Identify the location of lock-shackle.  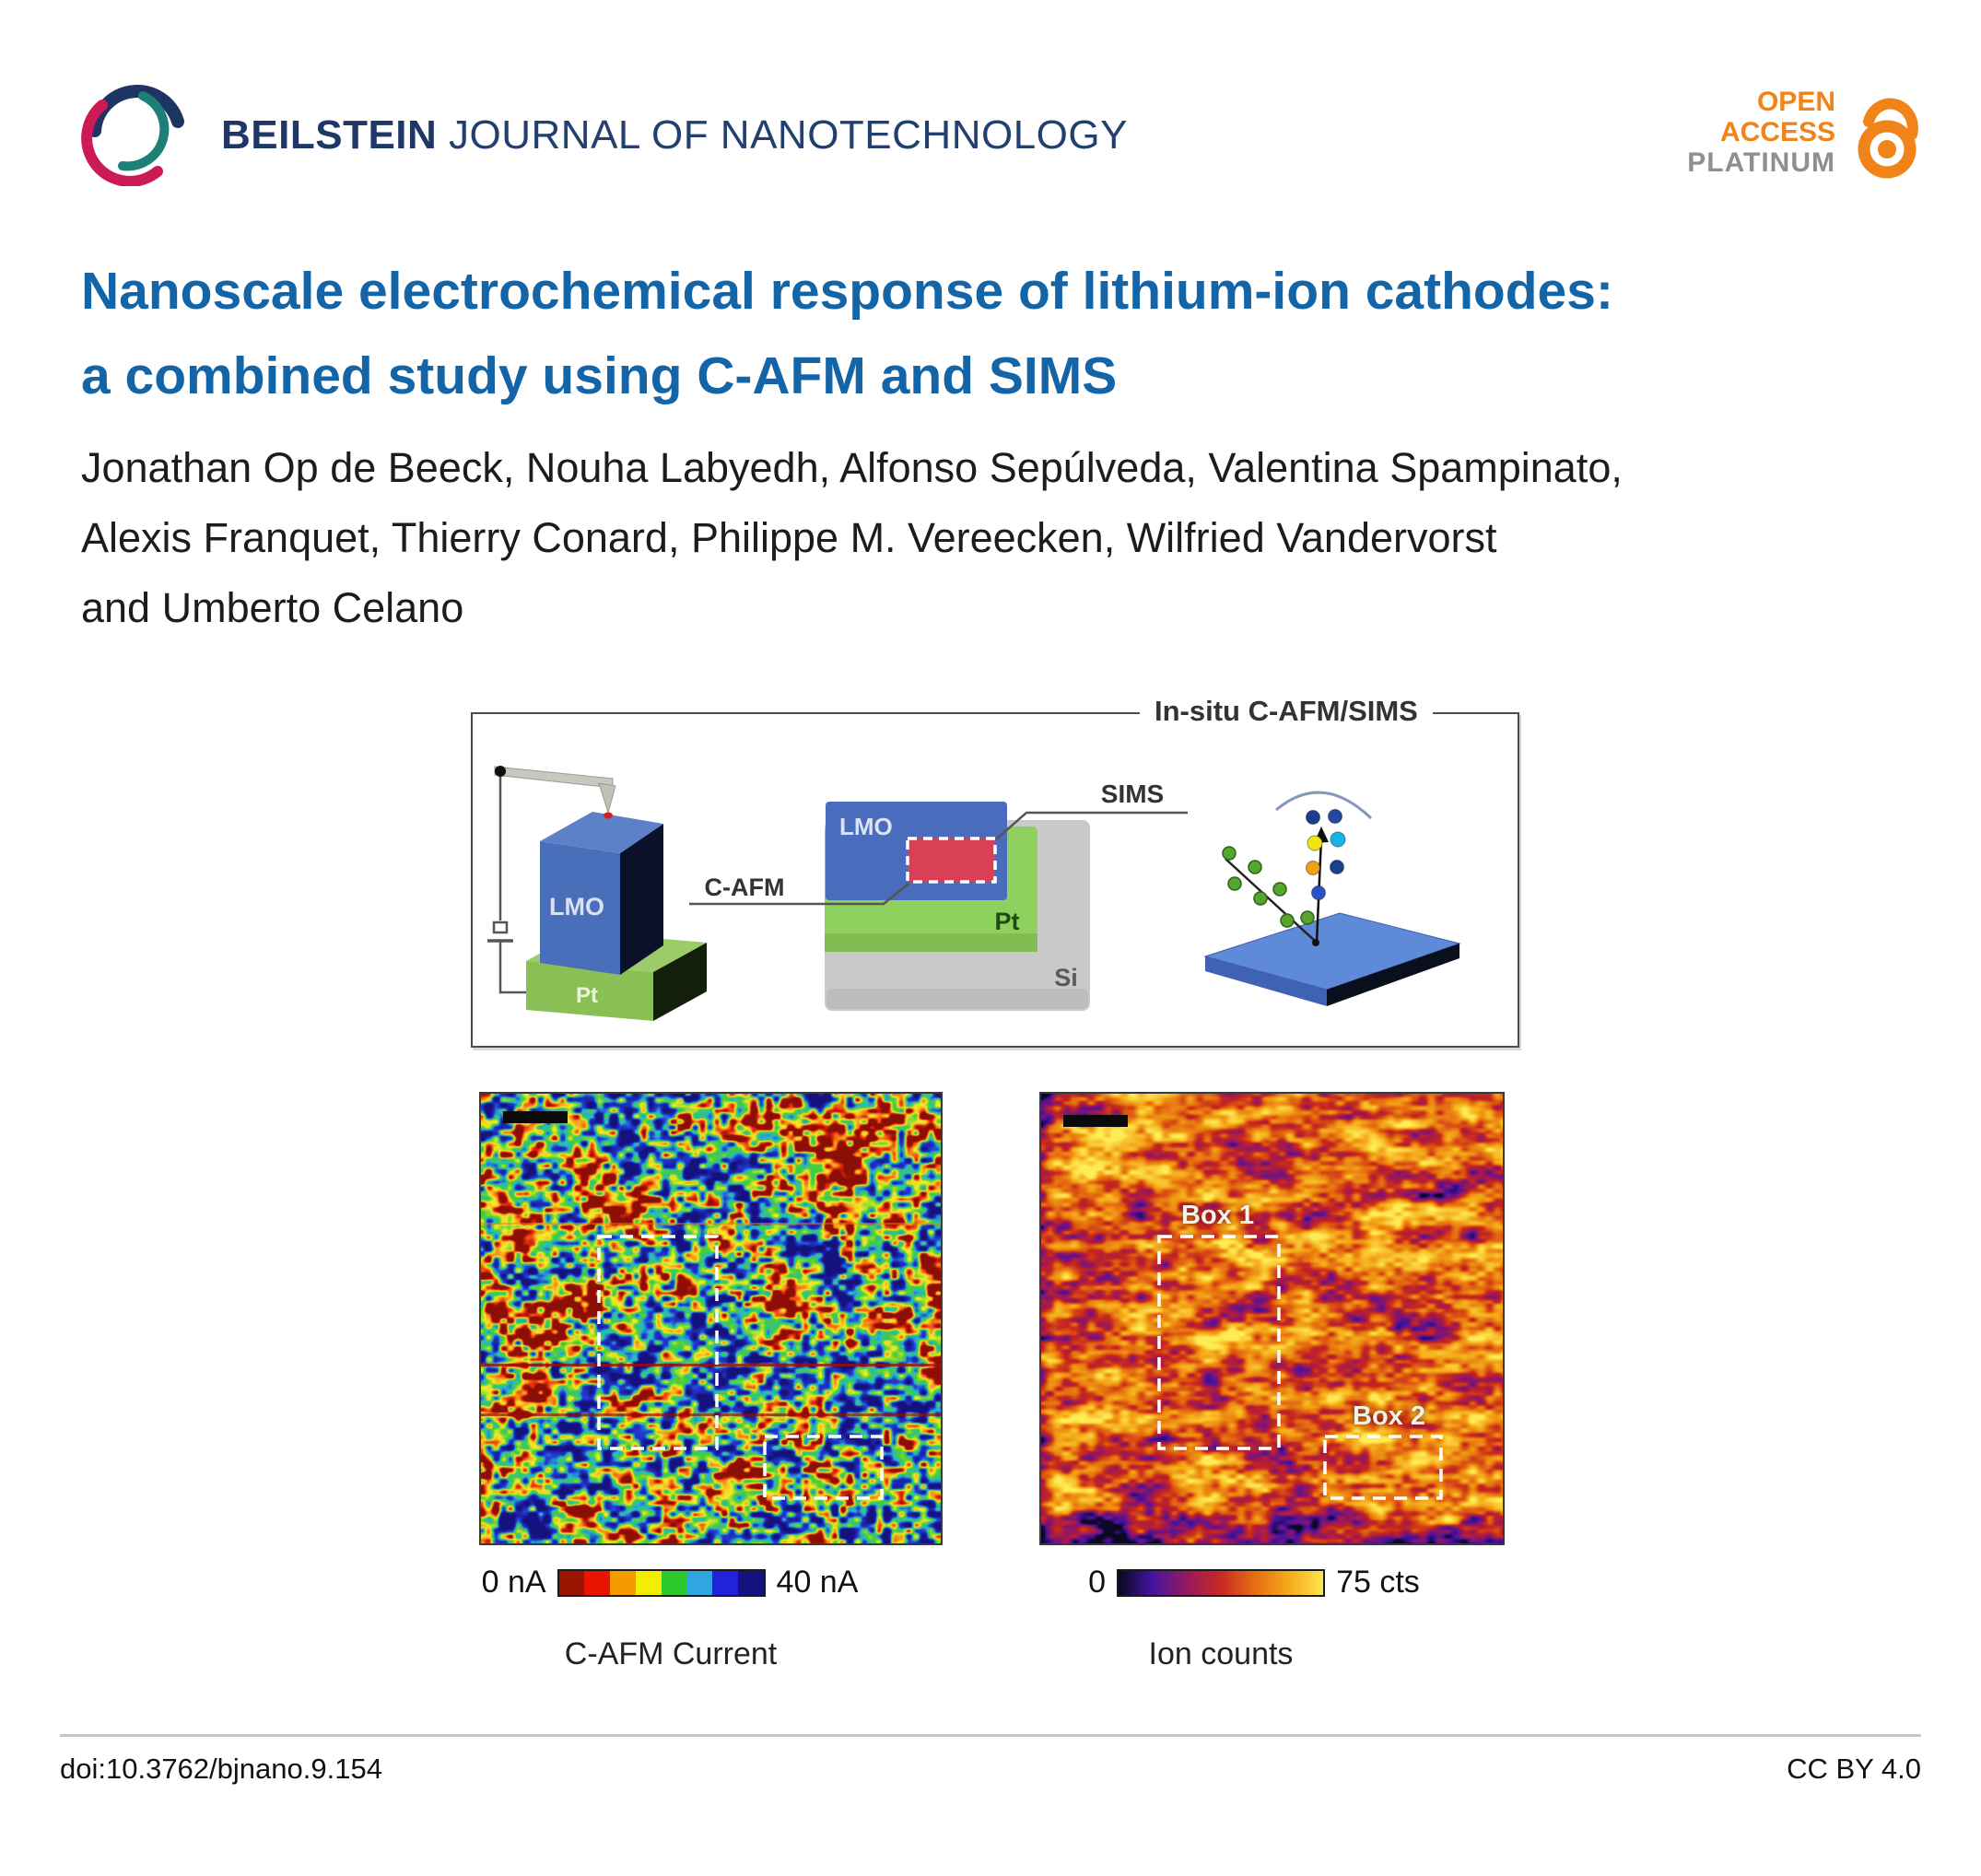
(1890, 119).